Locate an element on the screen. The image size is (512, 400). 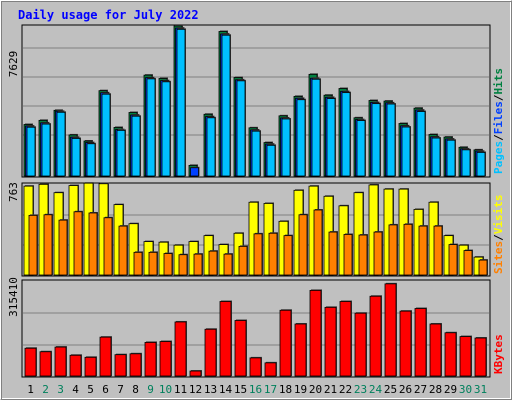
legend-sites: Sites is located at coordinates (498, 257).